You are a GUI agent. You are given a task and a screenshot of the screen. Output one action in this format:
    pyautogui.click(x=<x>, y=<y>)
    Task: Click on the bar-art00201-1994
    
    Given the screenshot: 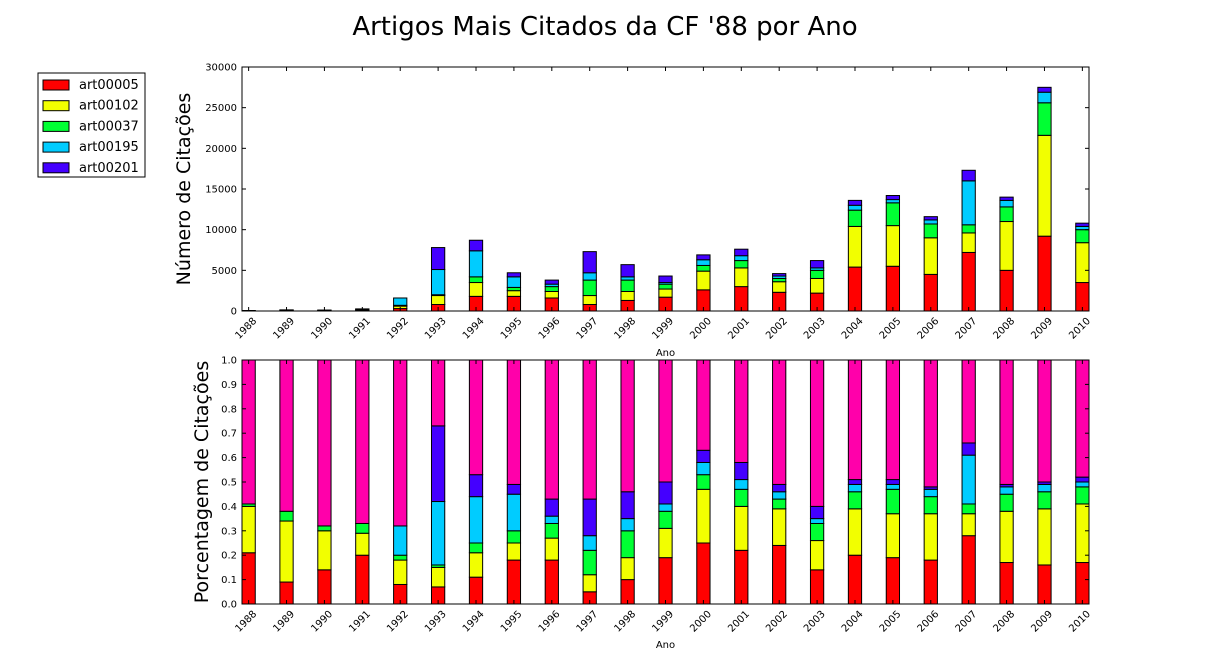 What is the action you would take?
    pyautogui.click(x=476, y=486)
    